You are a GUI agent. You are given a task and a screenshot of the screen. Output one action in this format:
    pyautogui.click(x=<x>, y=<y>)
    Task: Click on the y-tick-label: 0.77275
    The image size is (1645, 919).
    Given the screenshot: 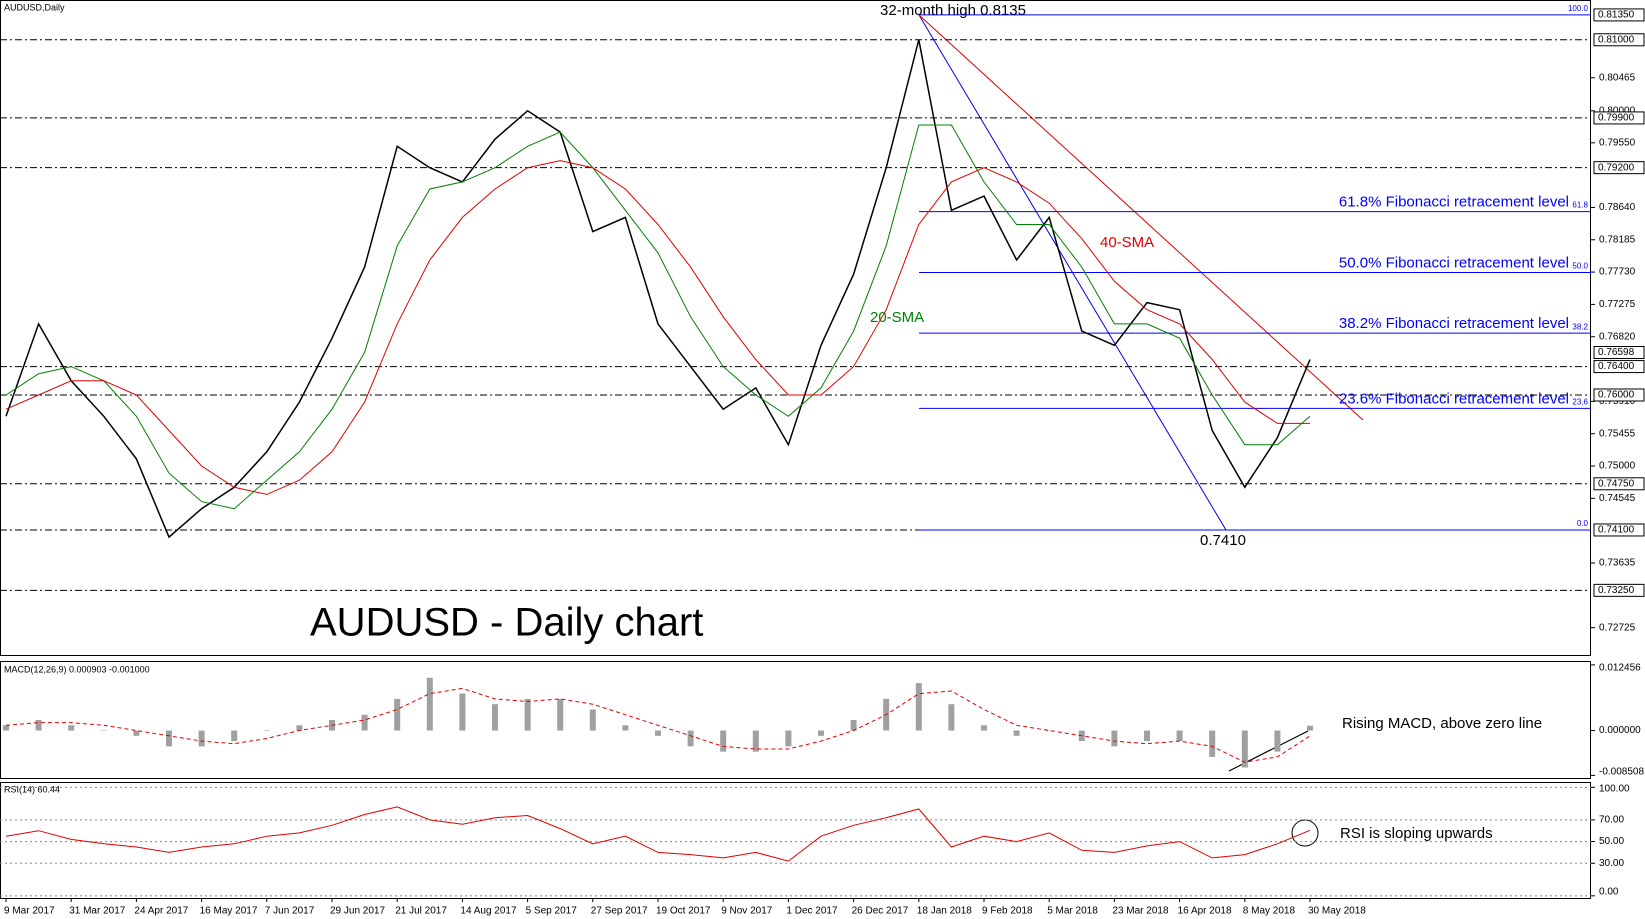 What is the action you would take?
    pyautogui.click(x=1617, y=304)
    